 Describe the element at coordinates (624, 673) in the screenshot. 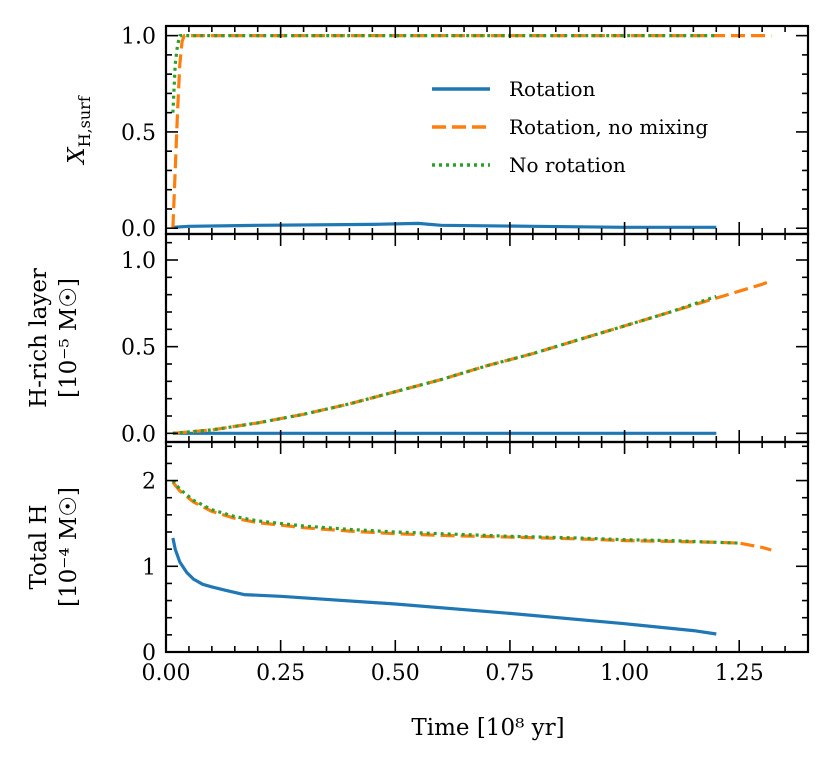

I see `x-tick-label: 1.00` at that location.